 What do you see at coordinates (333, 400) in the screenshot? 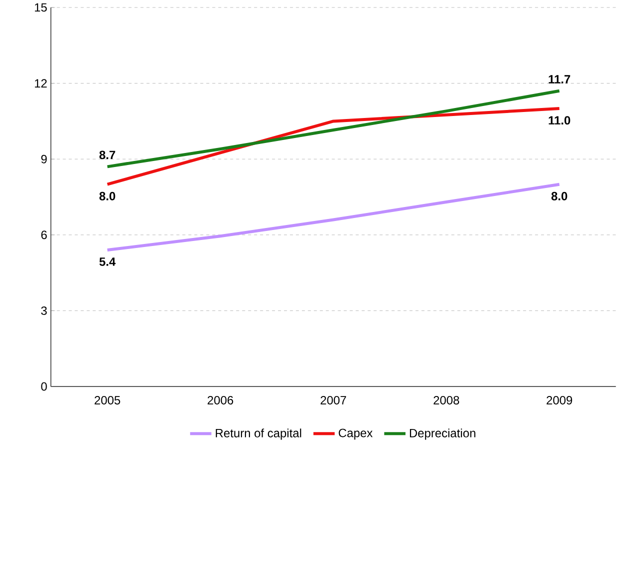
I see `x-tick-label: 2007` at bounding box center [333, 400].